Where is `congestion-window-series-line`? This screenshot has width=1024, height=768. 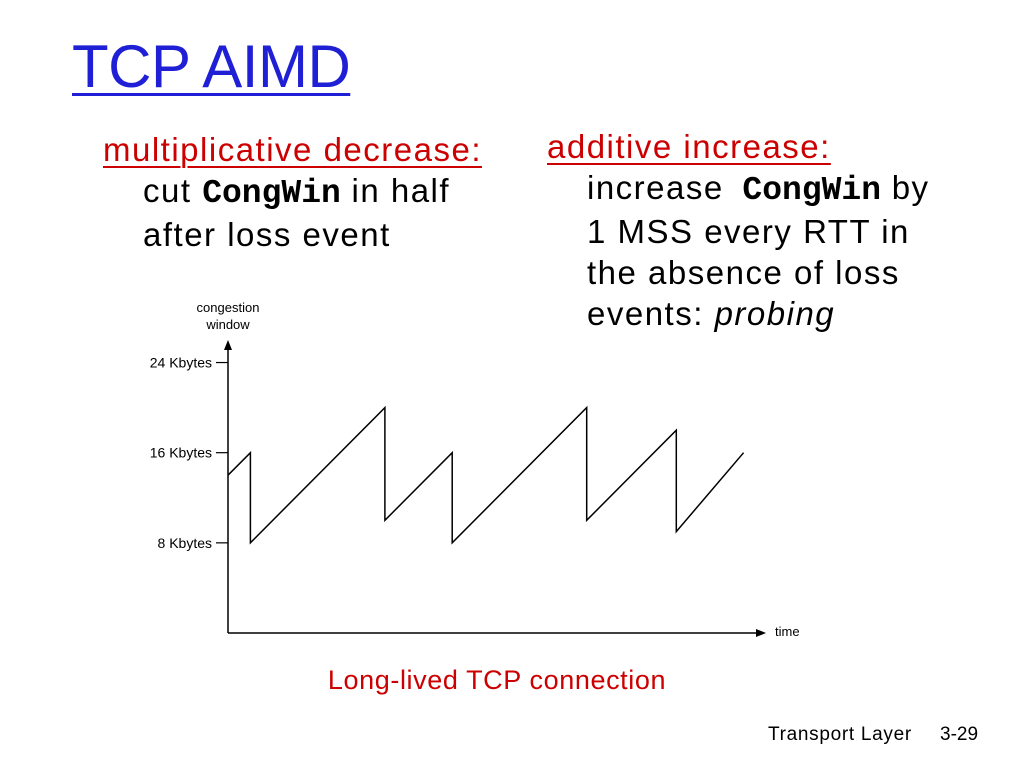 congestion-window-series-line is located at coordinates (486, 475).